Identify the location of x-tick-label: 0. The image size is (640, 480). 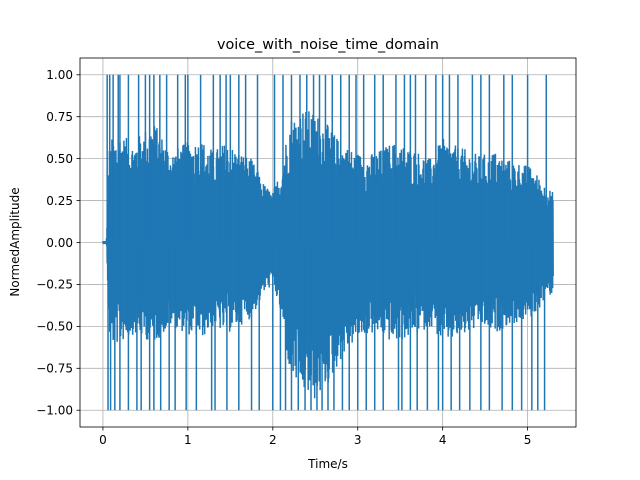
(103, 440).